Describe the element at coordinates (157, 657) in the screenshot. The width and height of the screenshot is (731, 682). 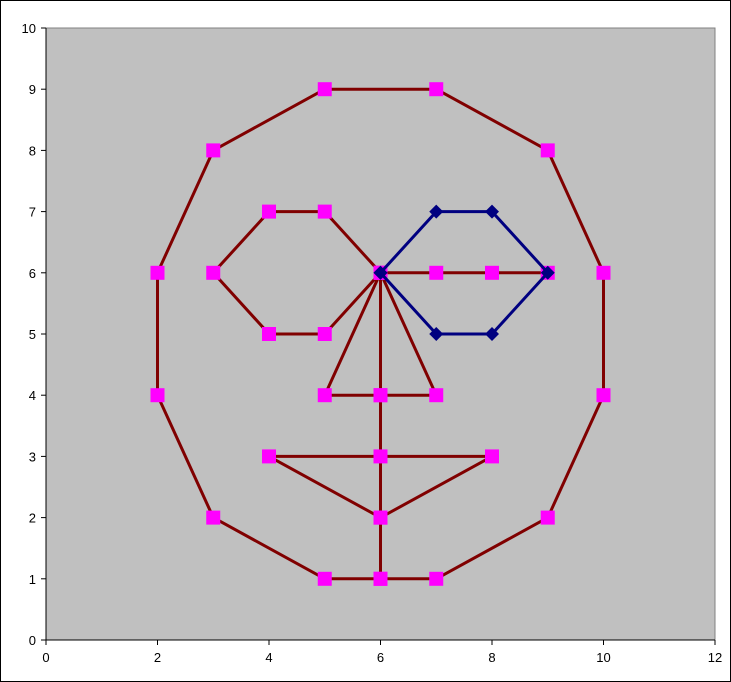
I see `x-tick-label: 2` at that location.